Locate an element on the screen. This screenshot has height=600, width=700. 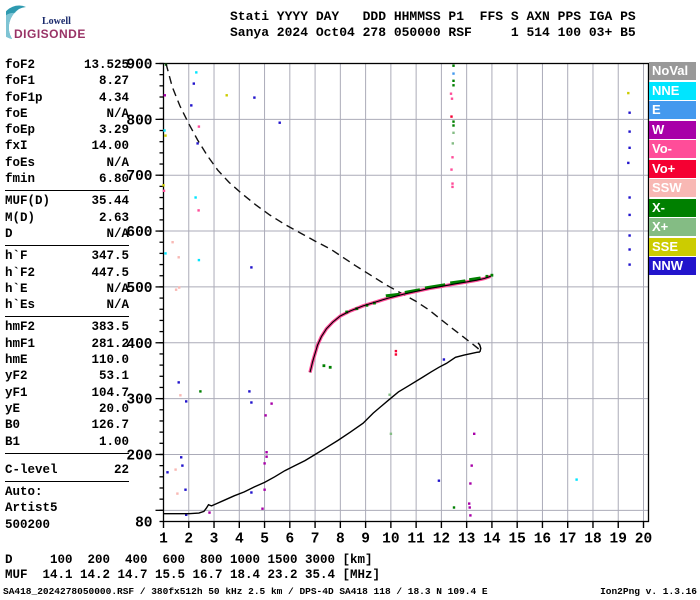
y-axis-ticks is located at coordinates (159, 292).